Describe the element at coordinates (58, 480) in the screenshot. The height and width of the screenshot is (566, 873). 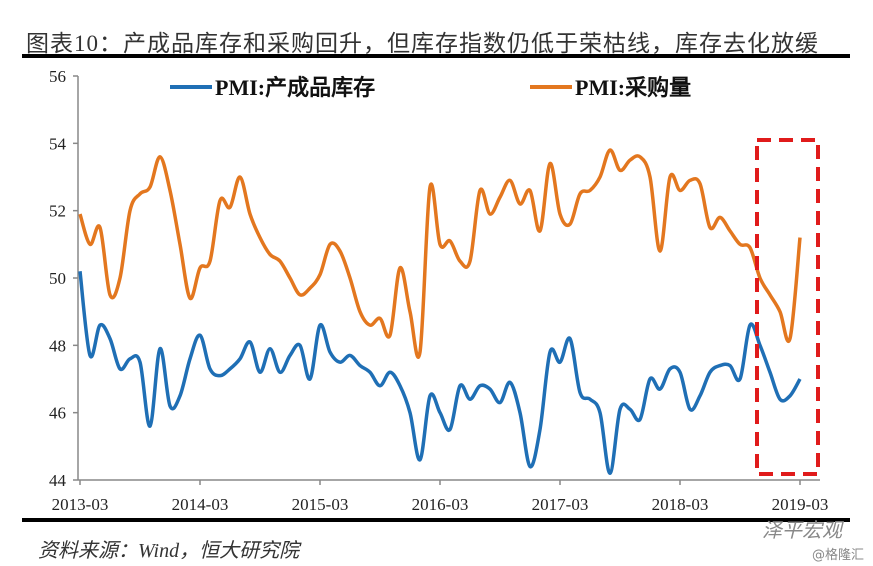
I see `y-tick-label: 44` at that location.